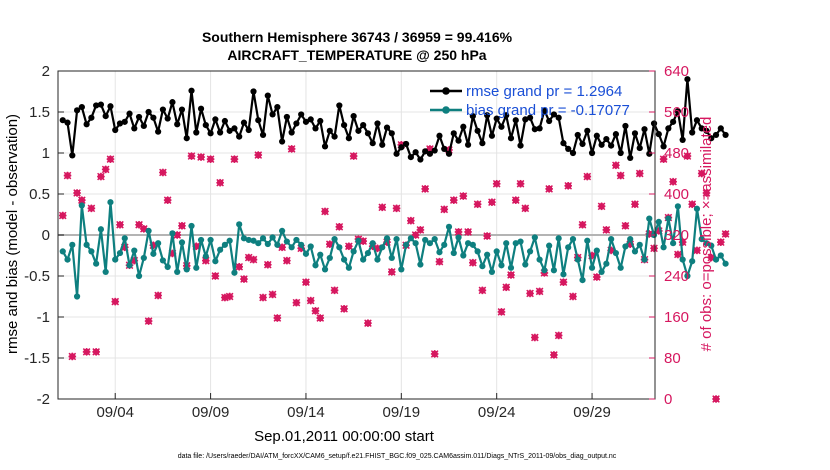  I want to click on y2-tick-label: 400, so click(676, 194).